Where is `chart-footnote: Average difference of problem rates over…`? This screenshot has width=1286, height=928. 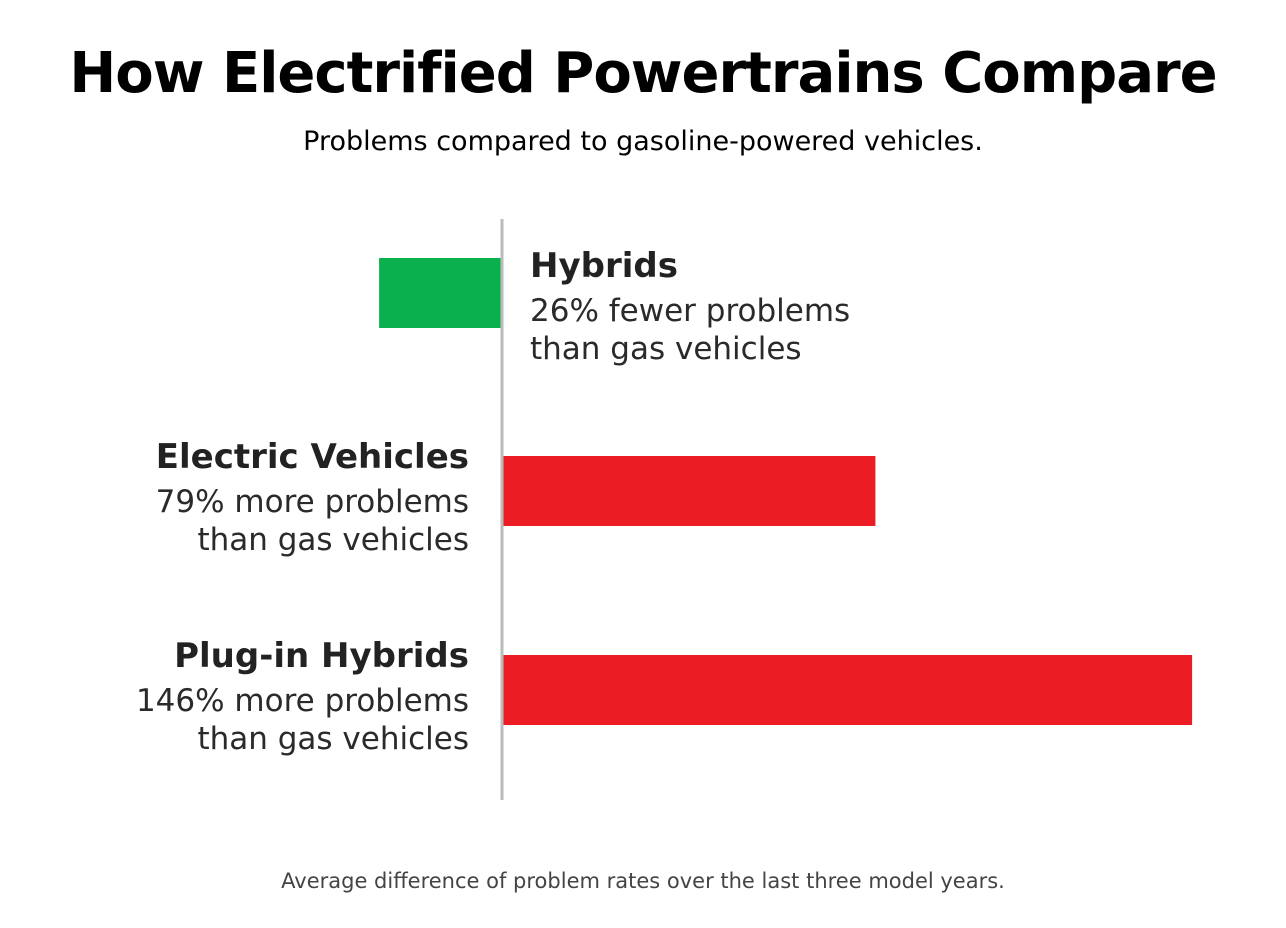 chart-footnote: Average difference of problem rates over… is located at coordinates (643, 881).